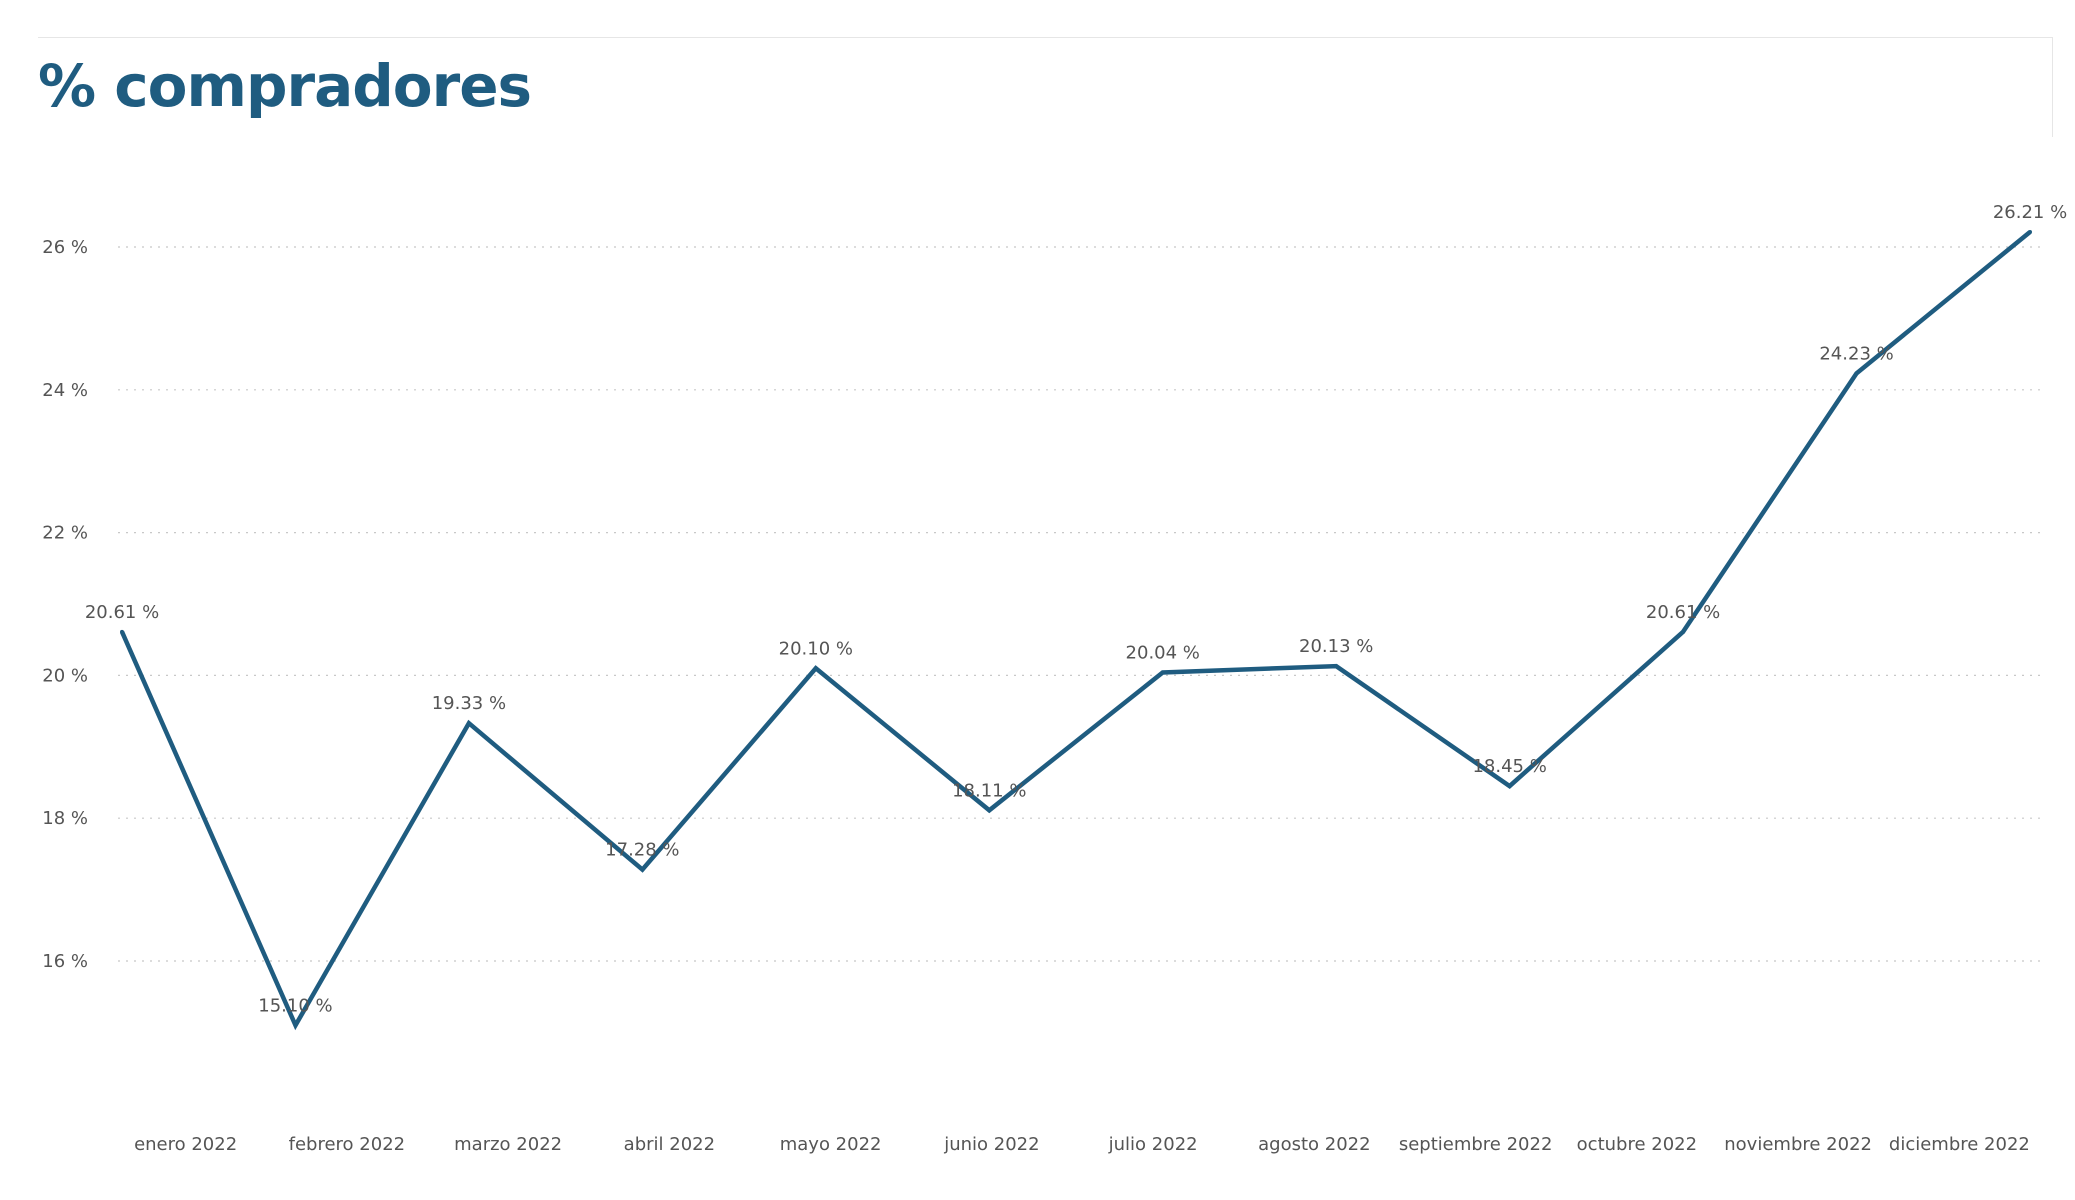  I want to click on data-label: 20.04 %, so click(1163, 653).